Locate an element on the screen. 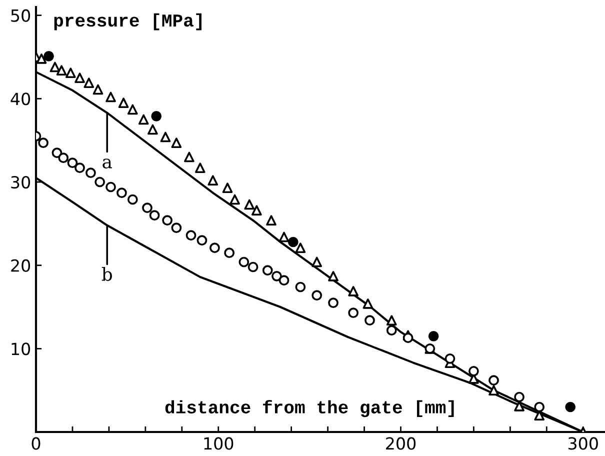 This screenshot has width=605, height=456. x-tick-label: 100 is located at coordinates (219, 443).